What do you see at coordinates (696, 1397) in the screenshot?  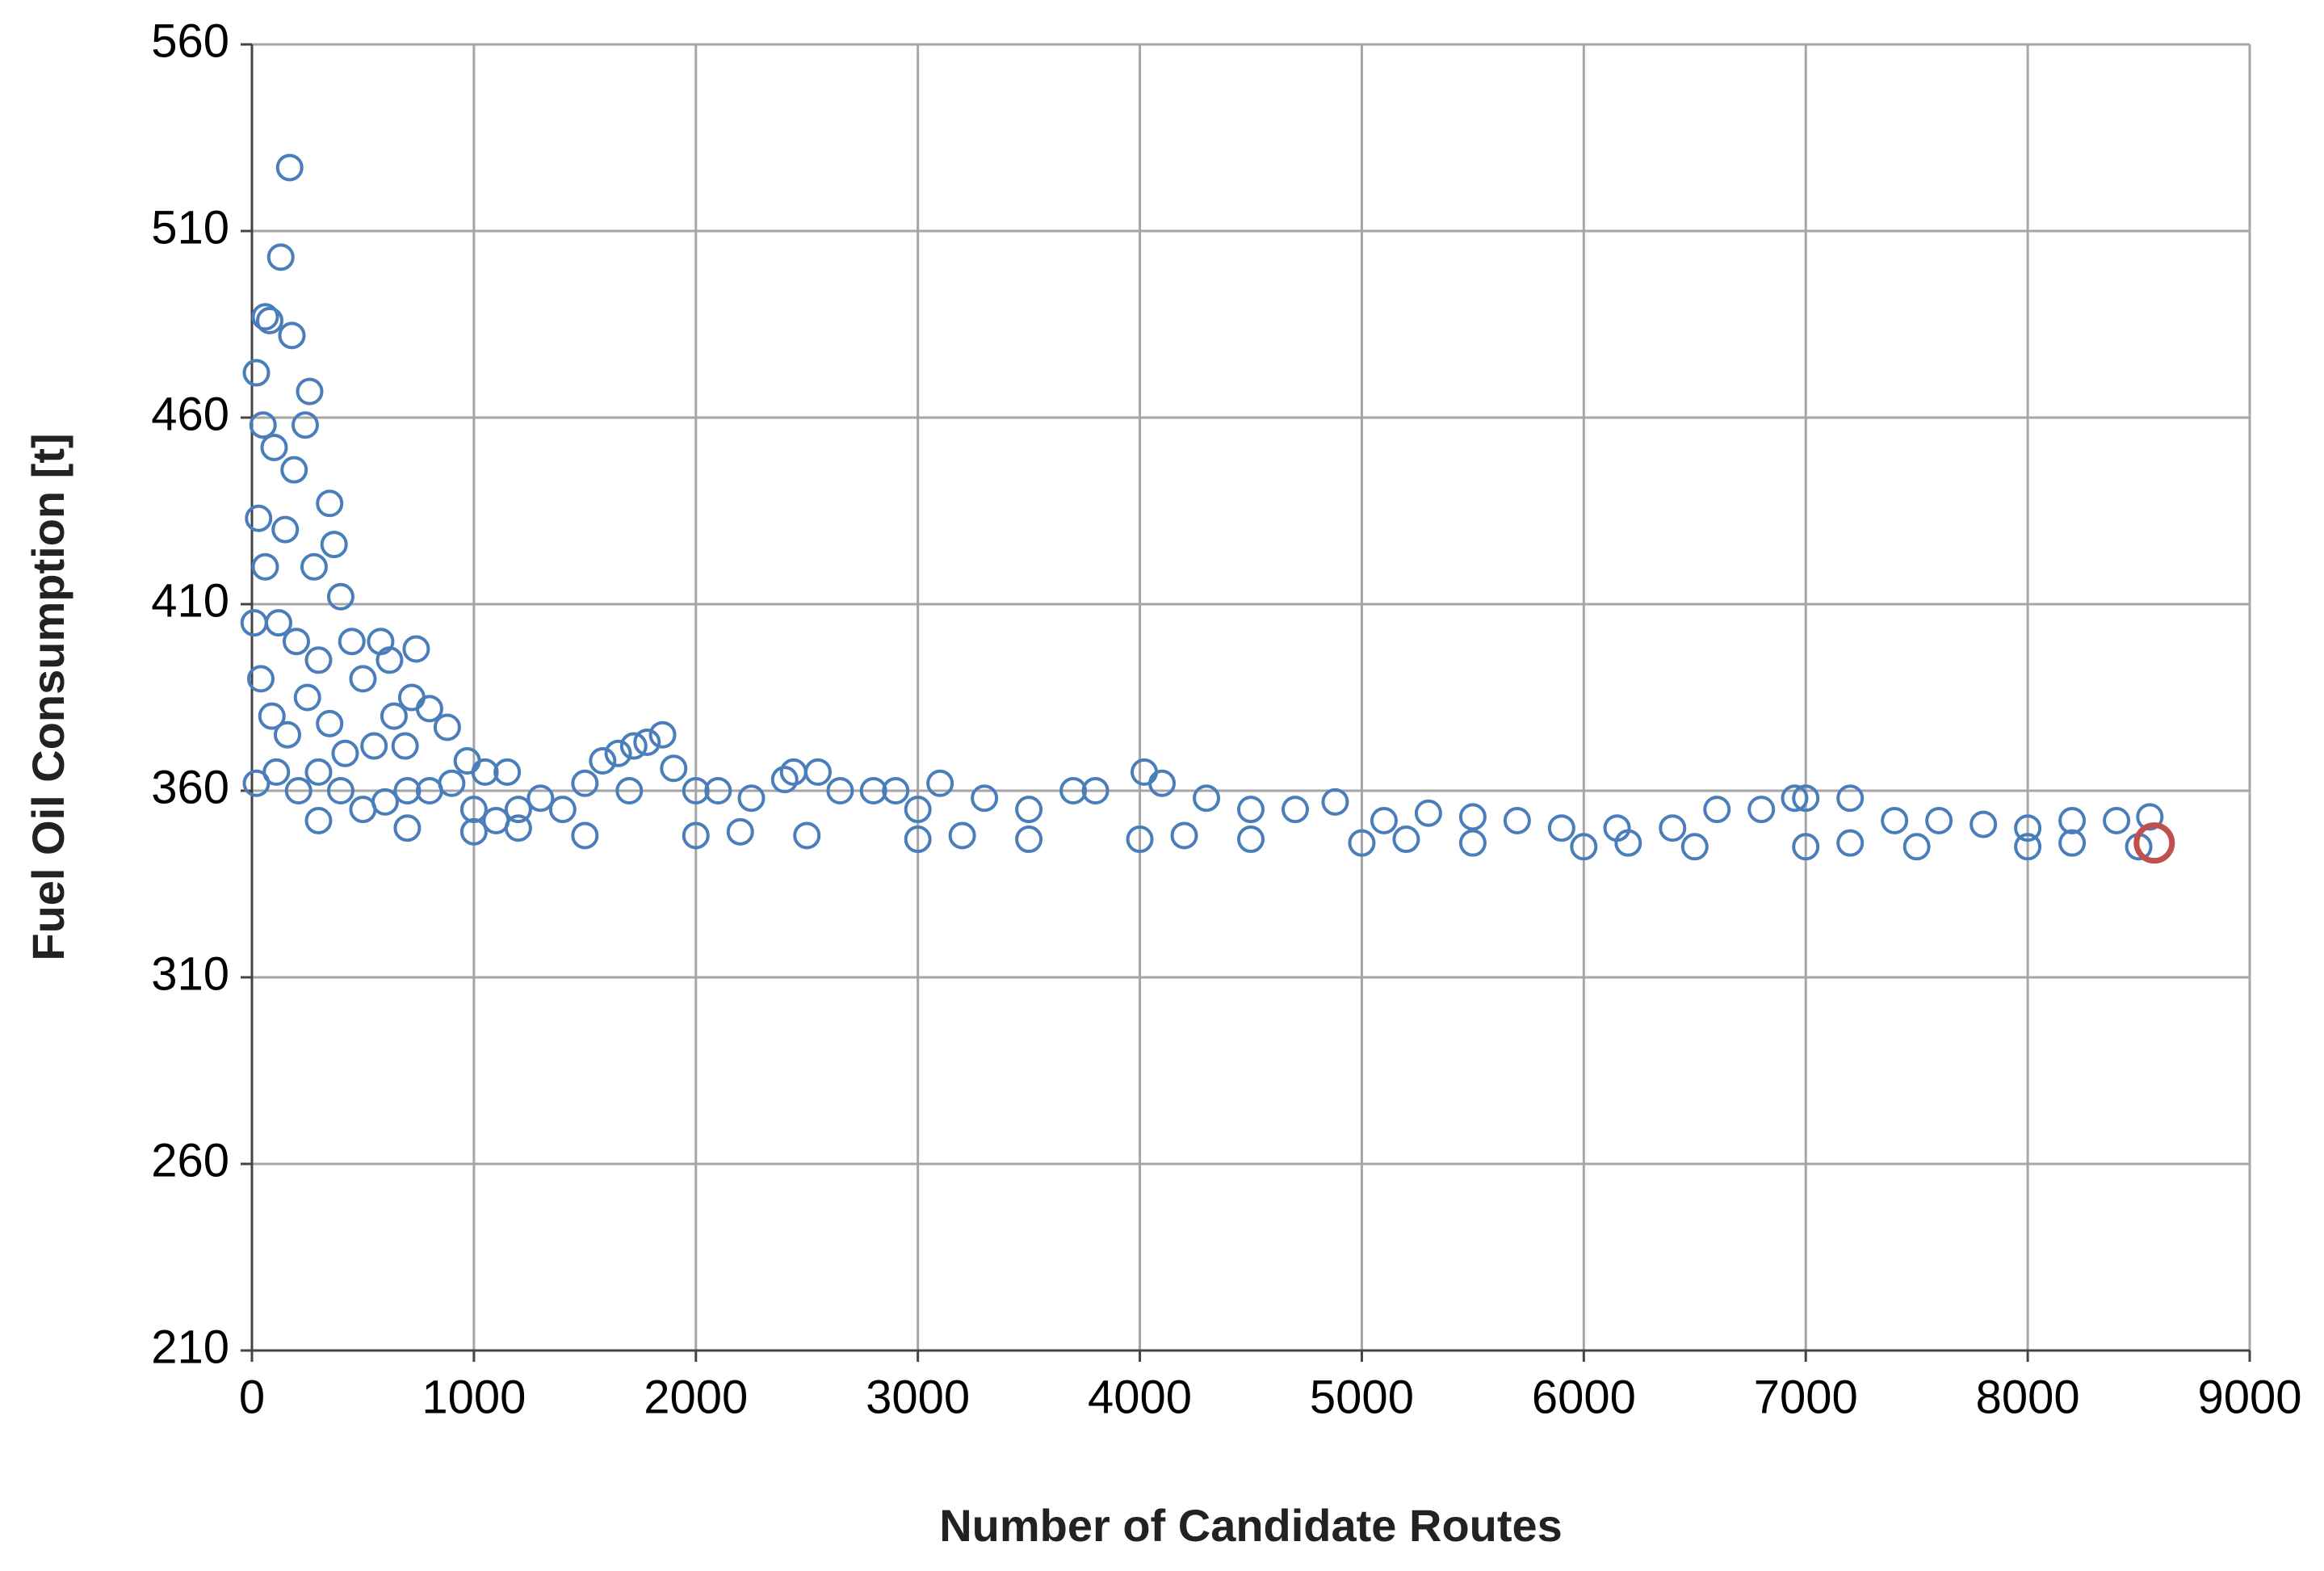 I see `x-tick-label: 2000` at bounding box center [696, 1397].